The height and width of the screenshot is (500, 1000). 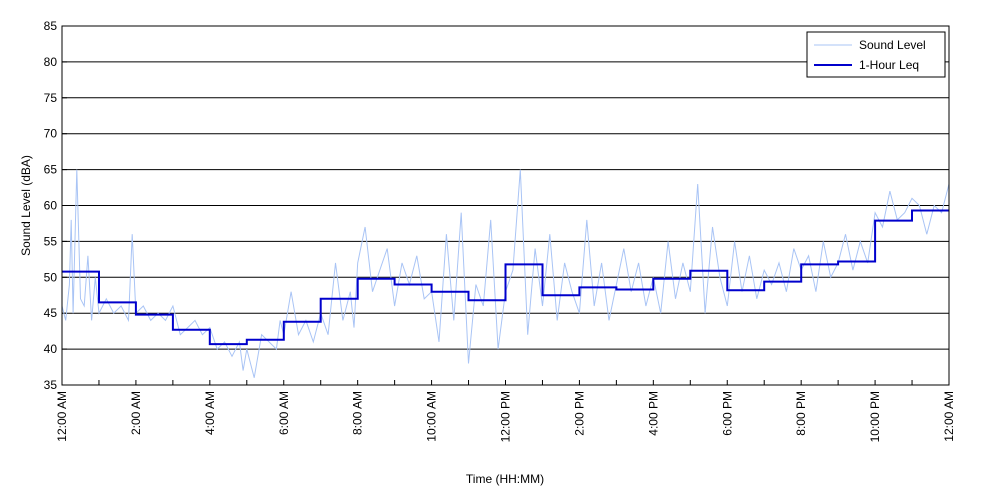 What do you see at coordinates (51, 206) in the screenshot?
I see `y-tick-label: 60` at bounding box center [51, 206].